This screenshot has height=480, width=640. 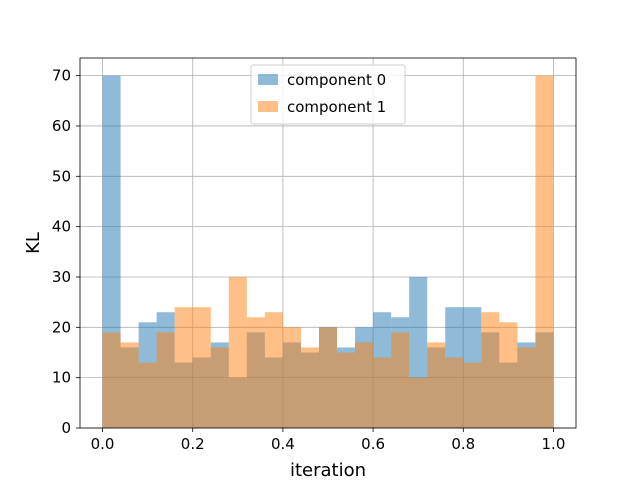 I want to click on y-tick-label-6: 60, so click(x=61, y=126).